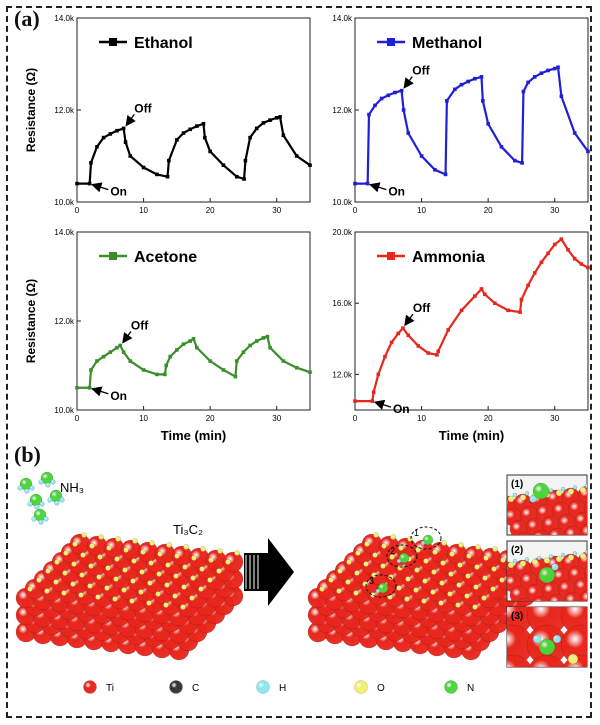 The width and height of the screenshot is (600, 725). I want to click on x-axis-label: Time (min), so click(194, 435).